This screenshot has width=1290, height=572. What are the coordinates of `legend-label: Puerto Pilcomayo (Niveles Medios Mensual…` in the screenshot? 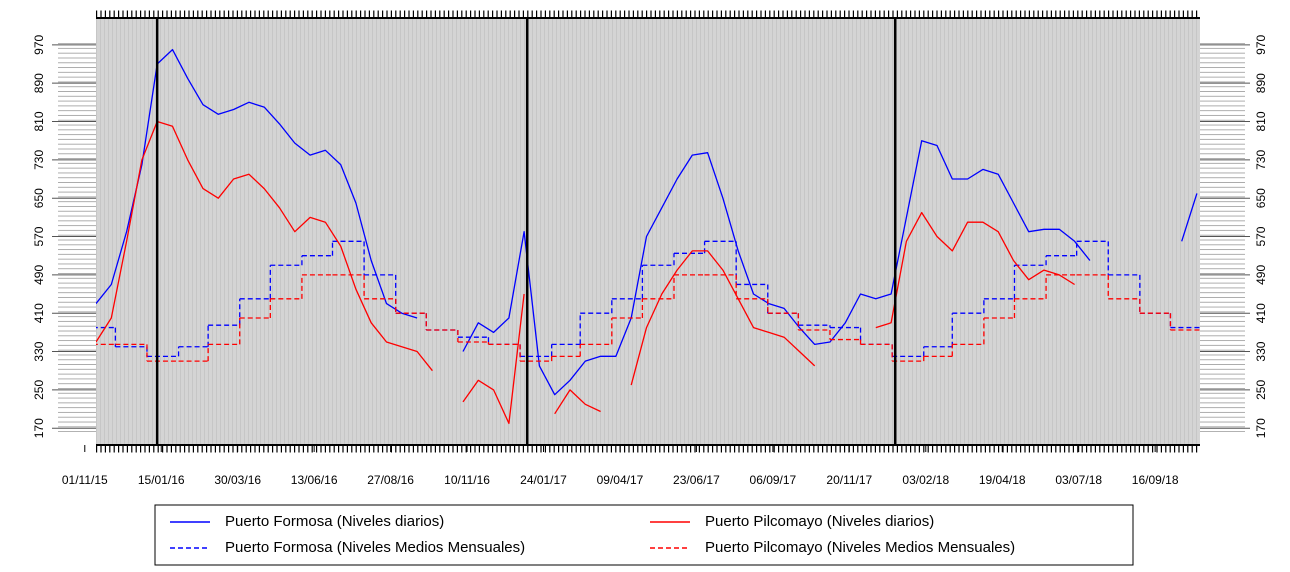 It's located at (860, 547).